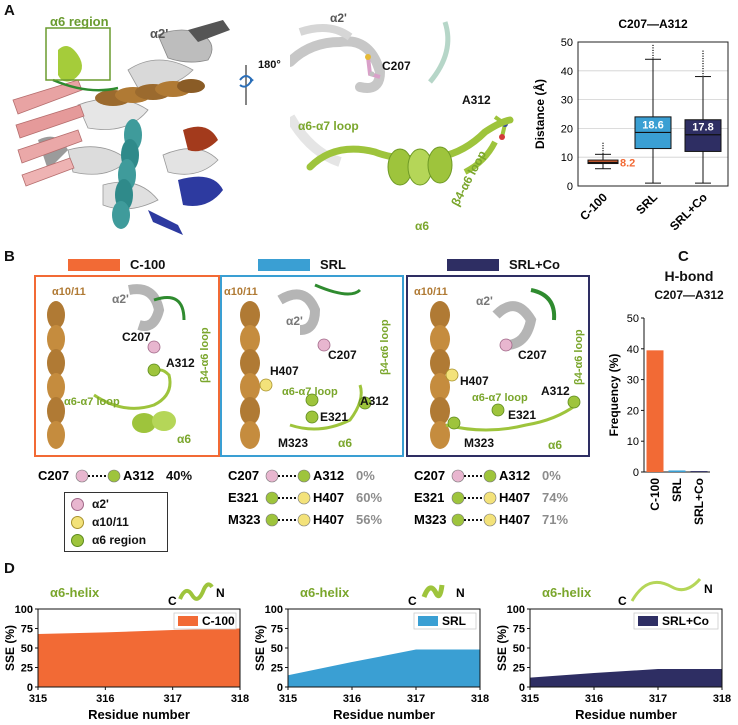 This screenshot has height=725, width=738. Describe the element at coordinates (27, 630) in the screenshot. I see `y-tick-label: 75` at that location.